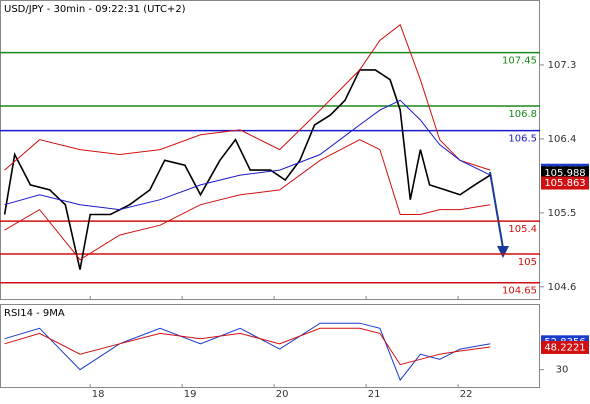 This screenshot has width=590, height=404. What do you see at coordinates (190, 394) in the screenshot?
I see `x-tick-label: 19` at bounding box center [190, 394].